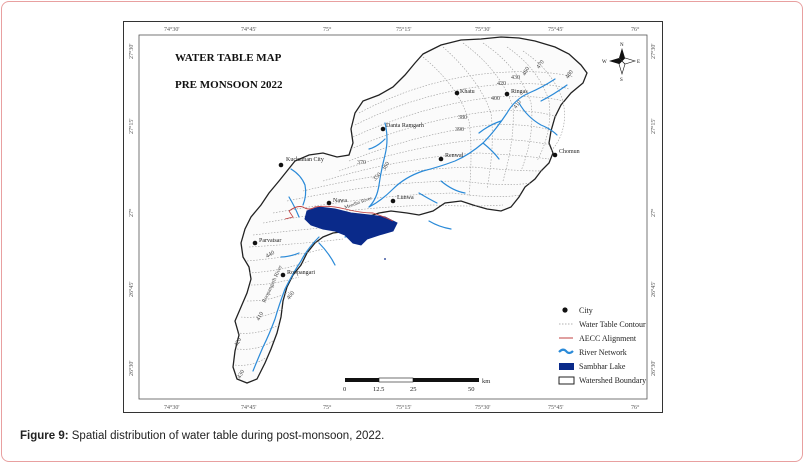  Describe the element at coordinates (131, 368) in the screenshot. I see `coord-left: 26°30'` at that location.